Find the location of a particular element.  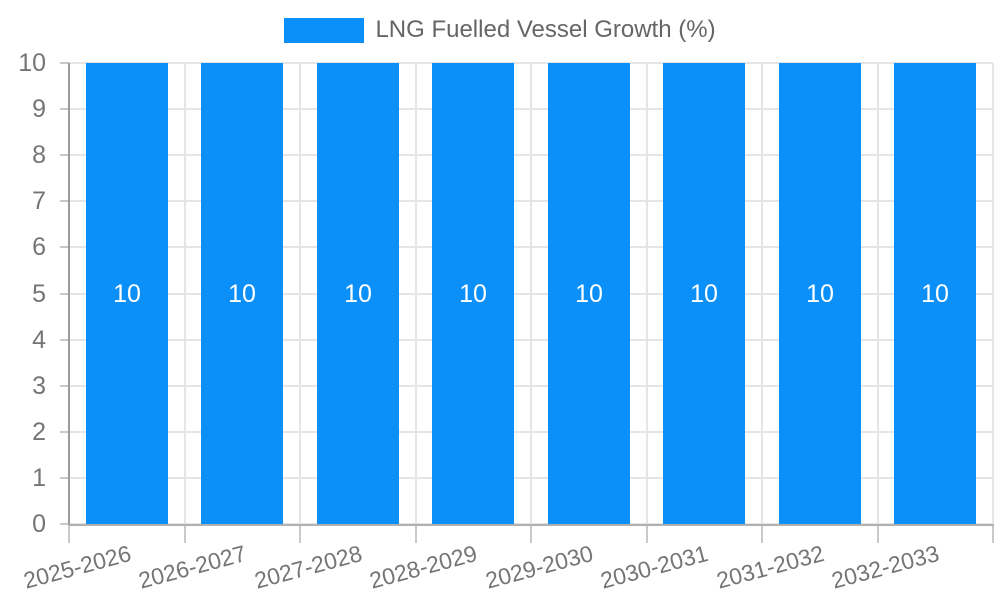

y-axis-tick-label: 5 is located at coordinates (39, 294).